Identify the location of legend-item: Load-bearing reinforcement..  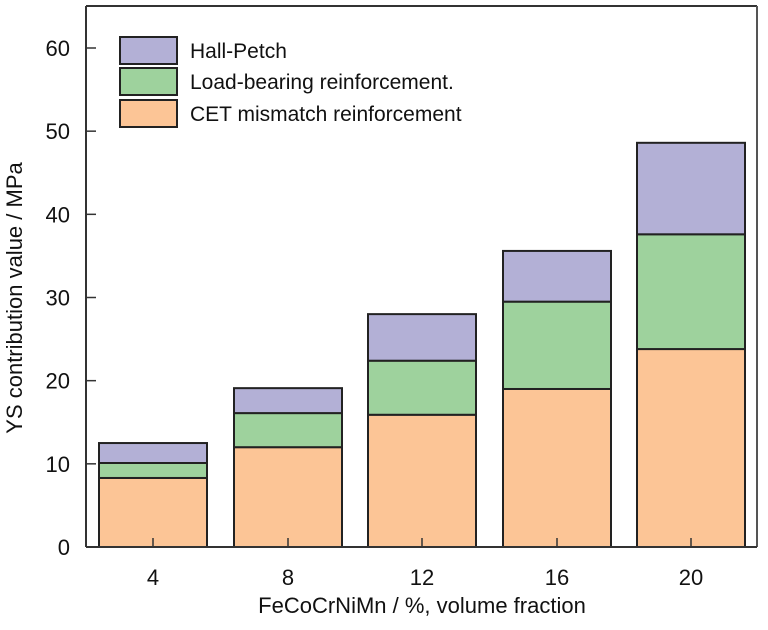
(286, 81).